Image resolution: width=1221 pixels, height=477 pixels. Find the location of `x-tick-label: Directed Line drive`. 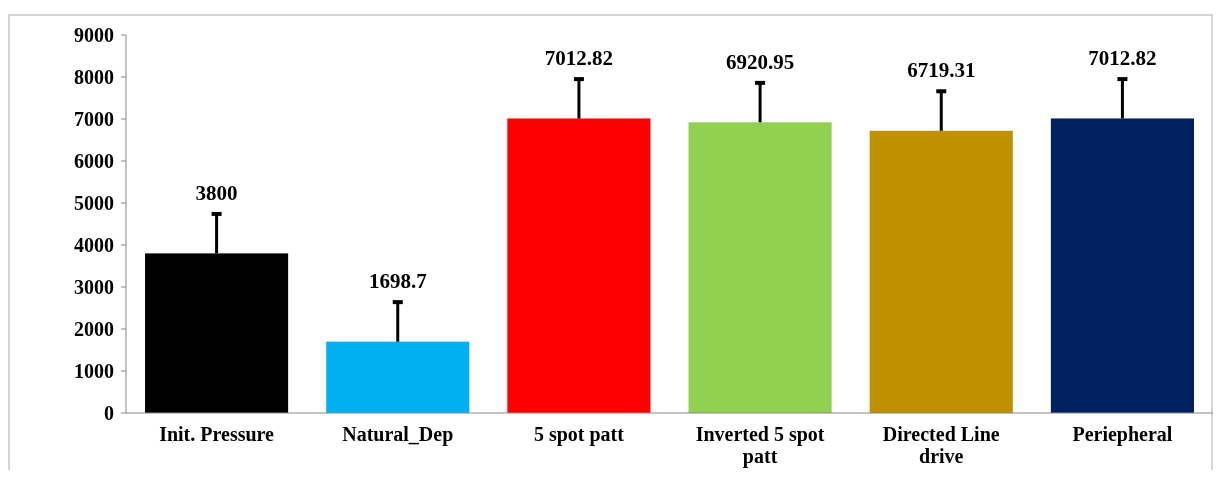

x-tick-label: Directed Line drive is located at coordinates (941, 445).